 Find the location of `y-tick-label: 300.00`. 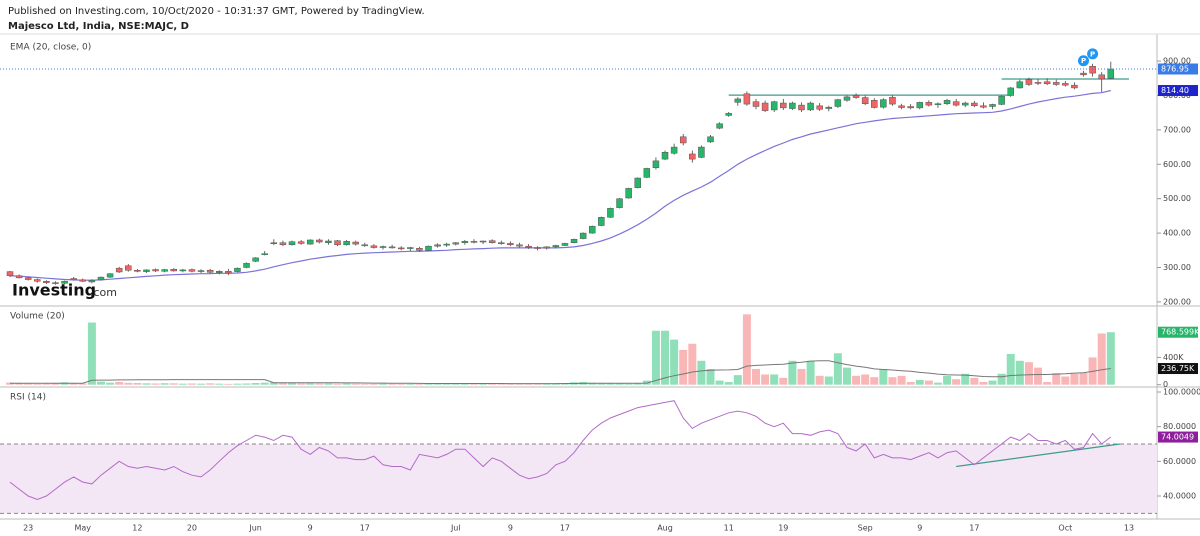

y-tick-label: 300.00 is located at coordinates (1177, 267).